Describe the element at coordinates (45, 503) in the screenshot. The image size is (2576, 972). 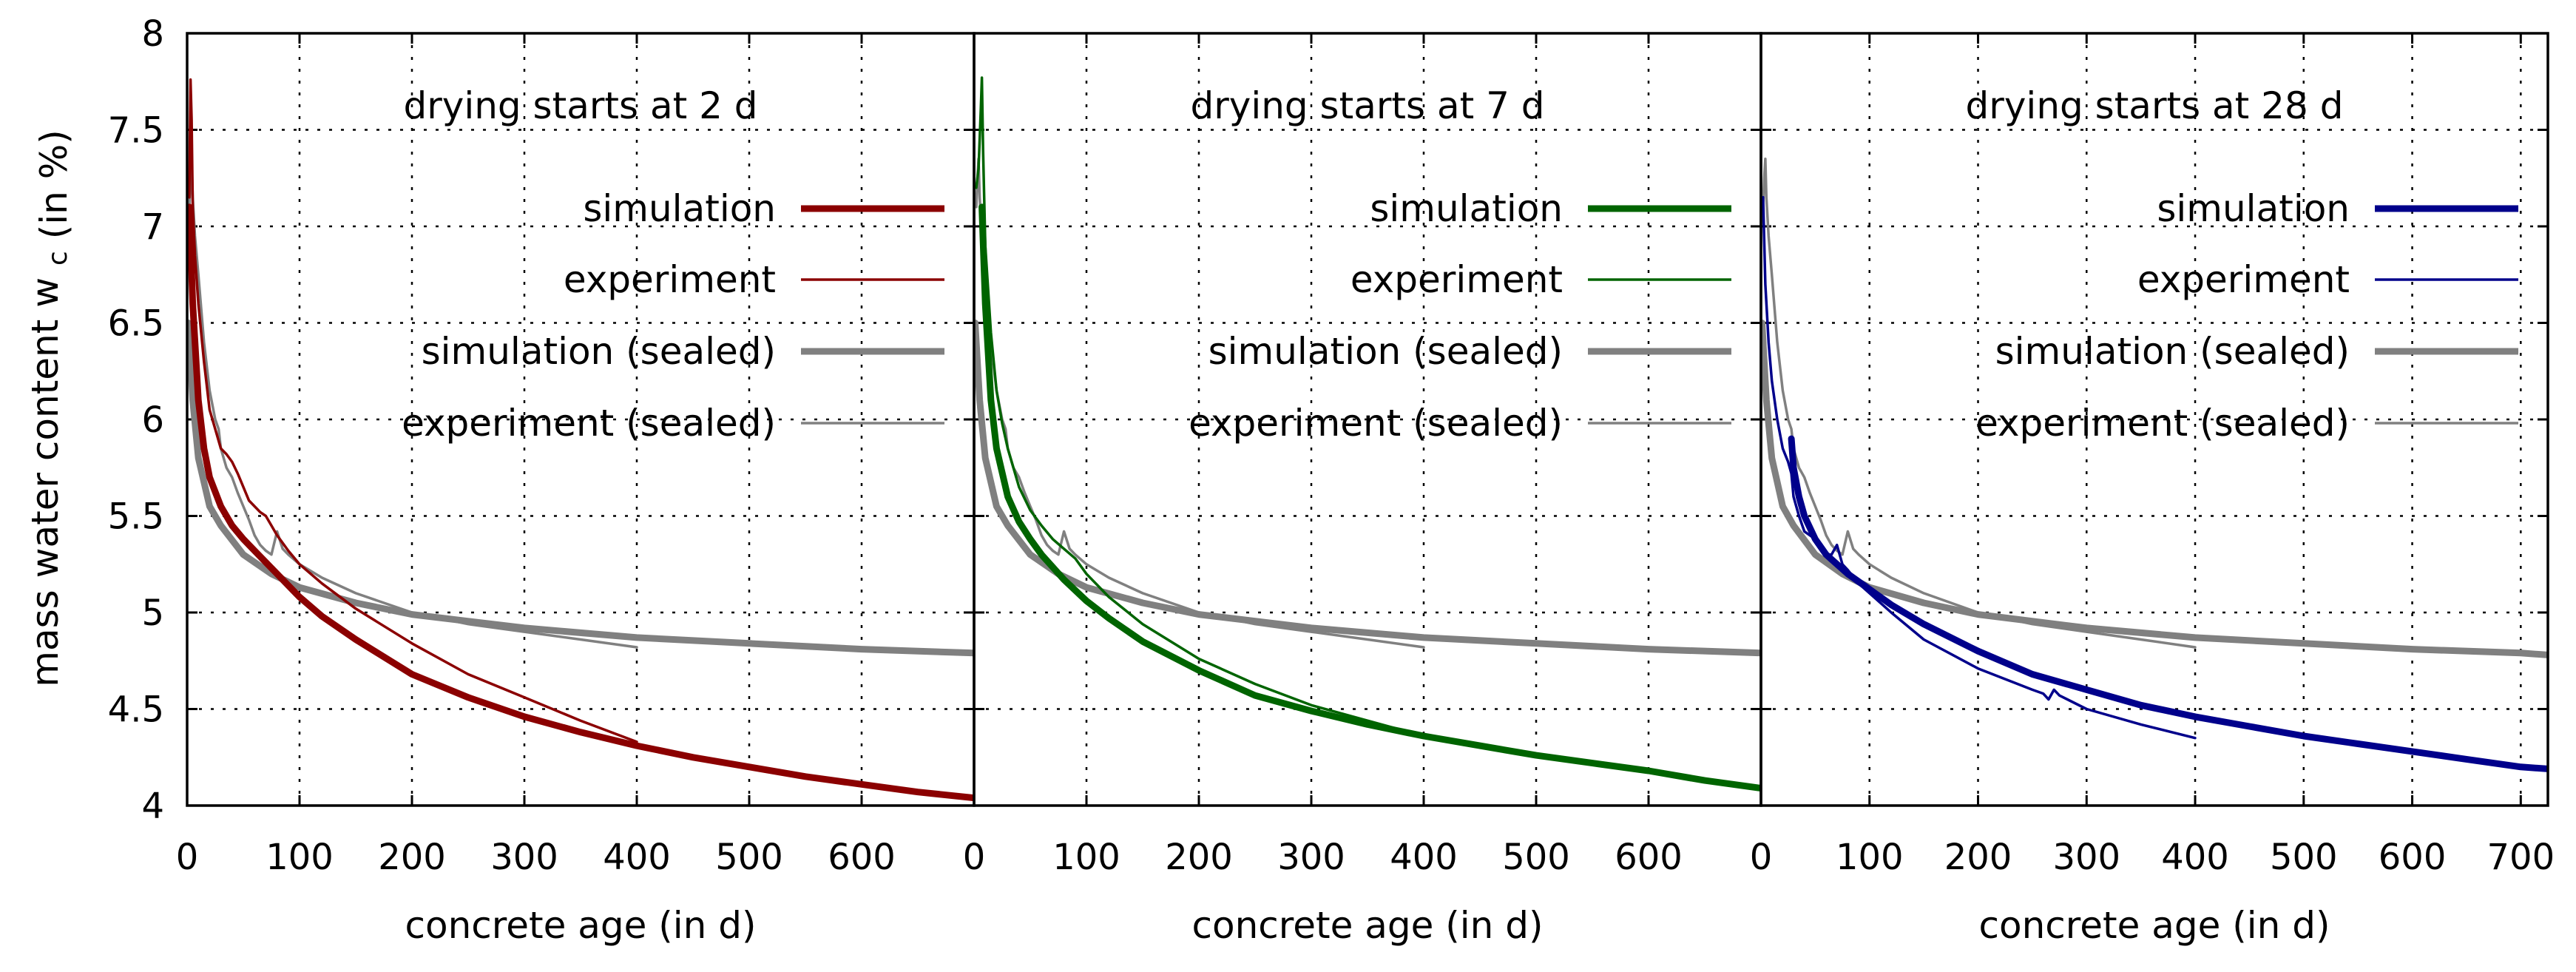
I see `y-axis-label-text: mass water content` at that location.